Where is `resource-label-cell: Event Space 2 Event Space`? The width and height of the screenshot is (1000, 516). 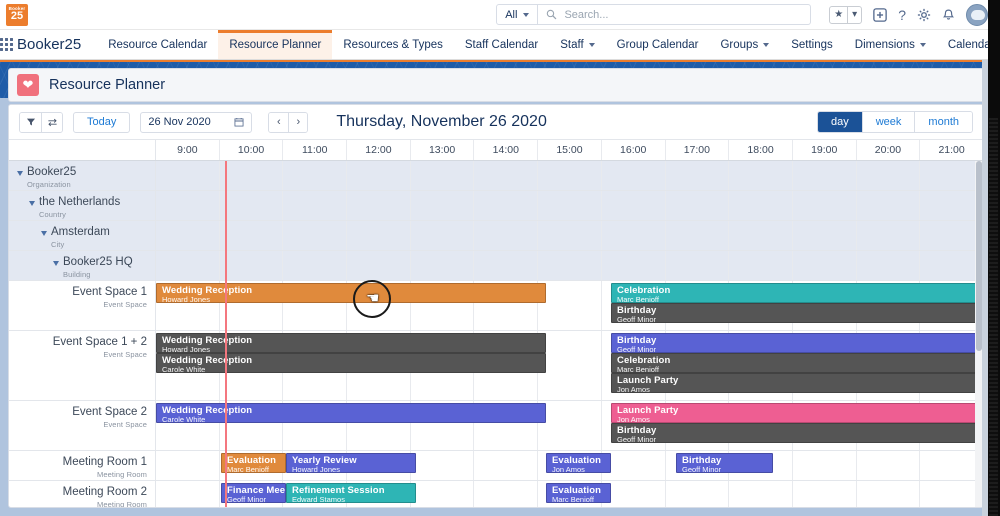
resource-label-cell: Event Space 2 Event Space is located at coordinates (82, 425).